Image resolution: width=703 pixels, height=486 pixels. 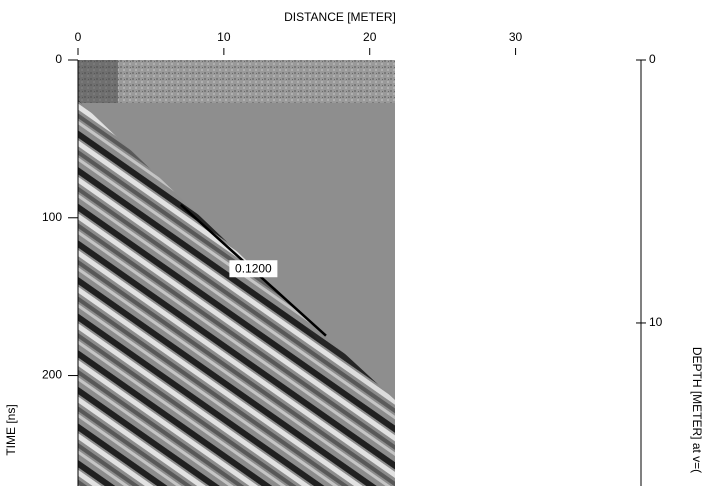 I want to click on x-tick-label: 0, so click(x=78, y=37).